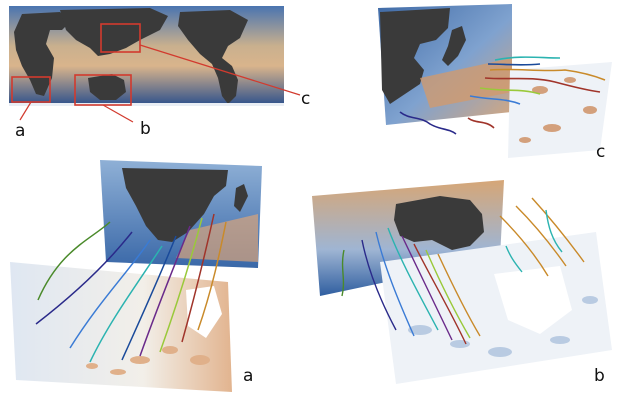 The width and height of the screenshot is (623, 394). Describe the element at coordinates (107, 87) in the screenshot. I see `land-australia` at that location.